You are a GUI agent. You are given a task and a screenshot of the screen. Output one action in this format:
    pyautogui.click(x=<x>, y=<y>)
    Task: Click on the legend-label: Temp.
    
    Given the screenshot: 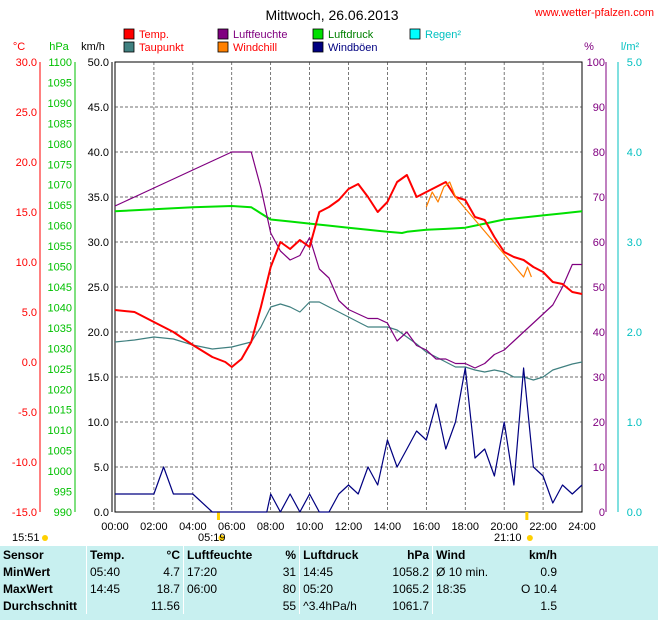 What is the action you would take?
    pyautogui.click(x=154, y=35)
    